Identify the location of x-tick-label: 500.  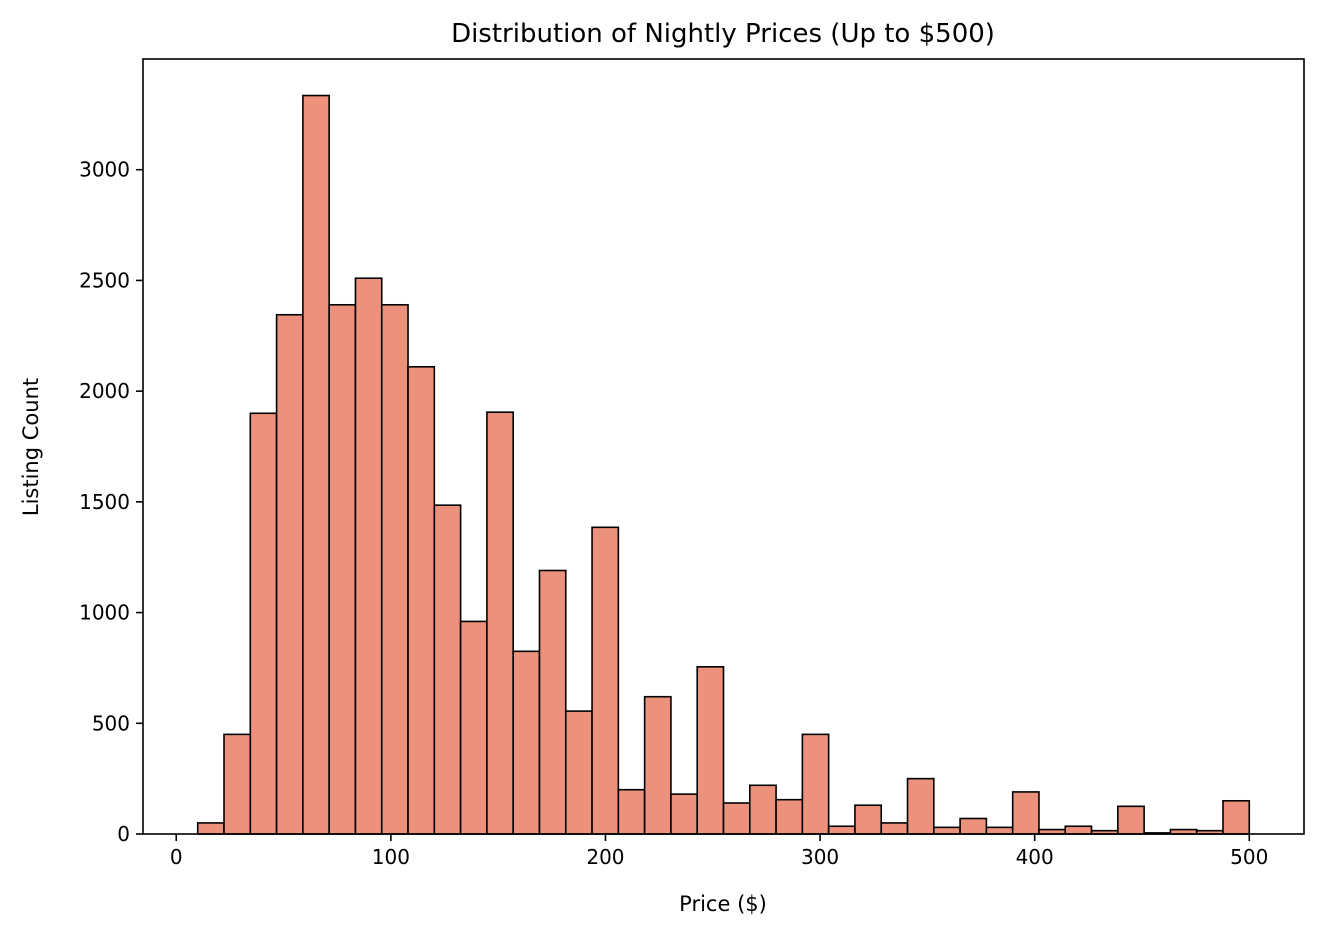
(1249, 857).